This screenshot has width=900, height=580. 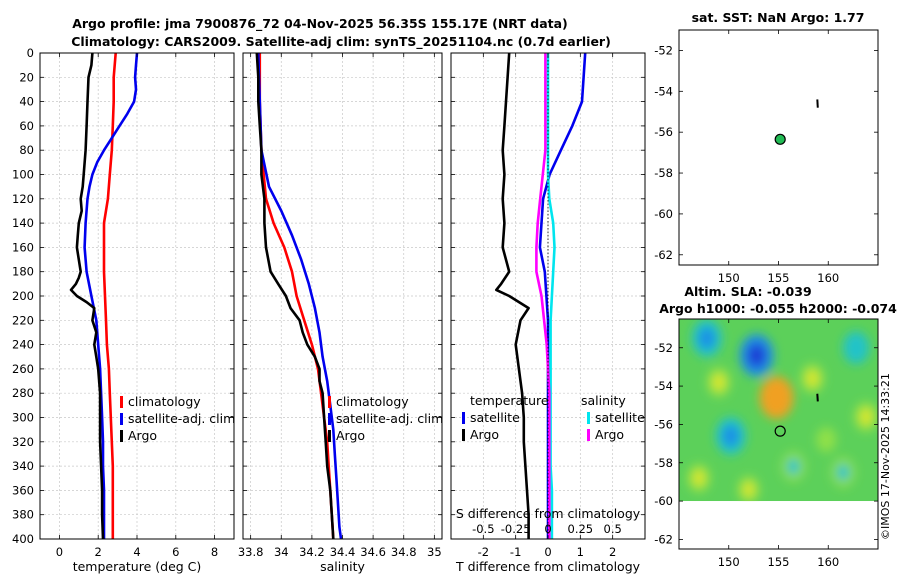 I want to click on y-tick-label: 20, so click(x=26, y=77).